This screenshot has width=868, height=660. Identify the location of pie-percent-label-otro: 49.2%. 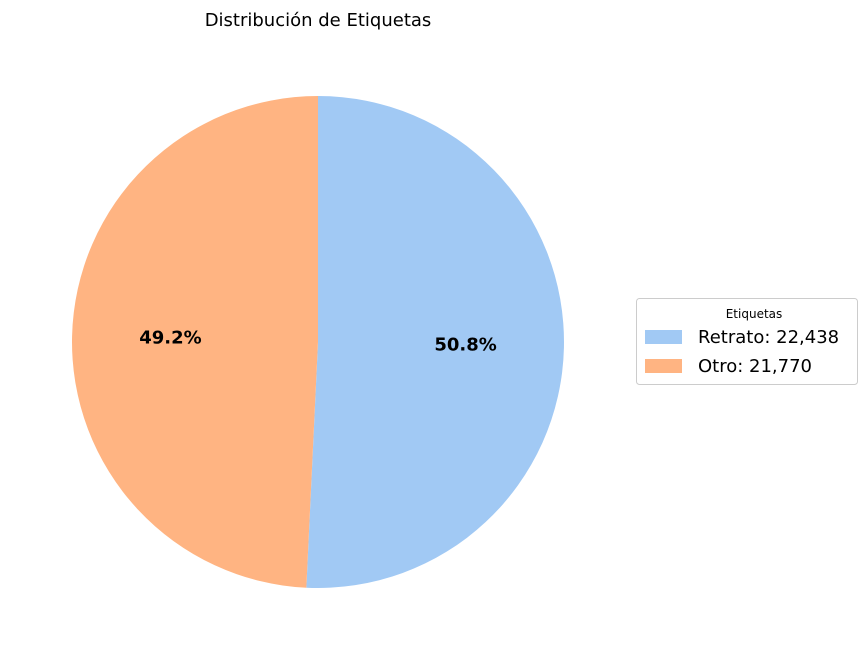
(170, 337).